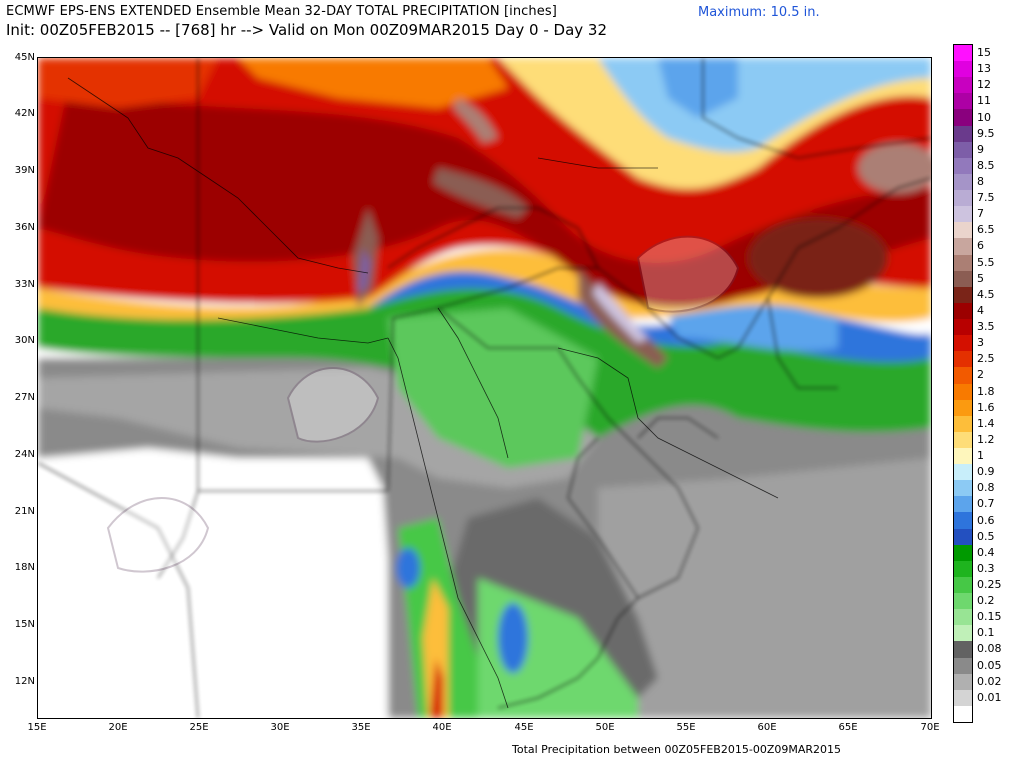  Describe the element at coordinates (989, 665) in the screenshot. I see `legend-label: 0.05` at that location.